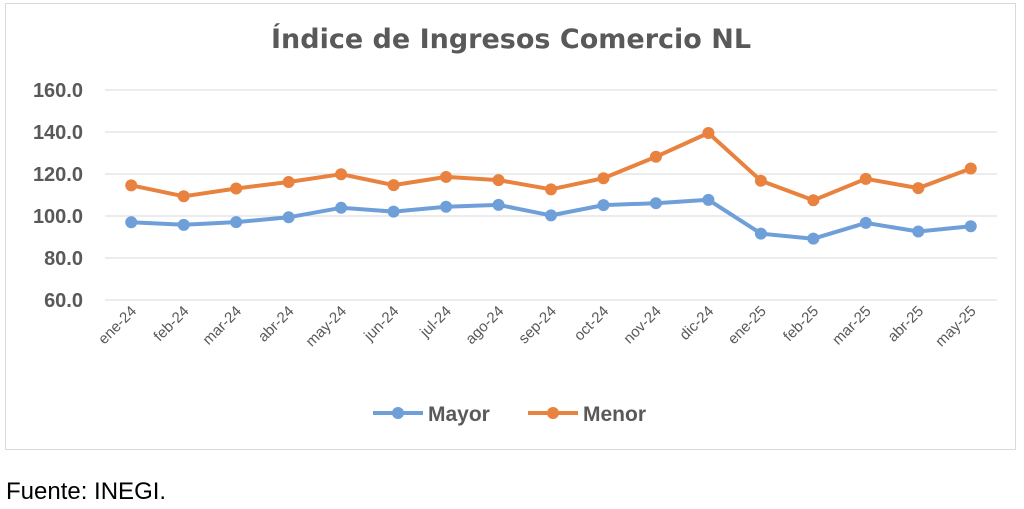 The height and width of the screenshot is (509, 1024). Describe the element at coordinates (801, 324) in the screenshot. I see `x-tick-label: feb-25` at that location.